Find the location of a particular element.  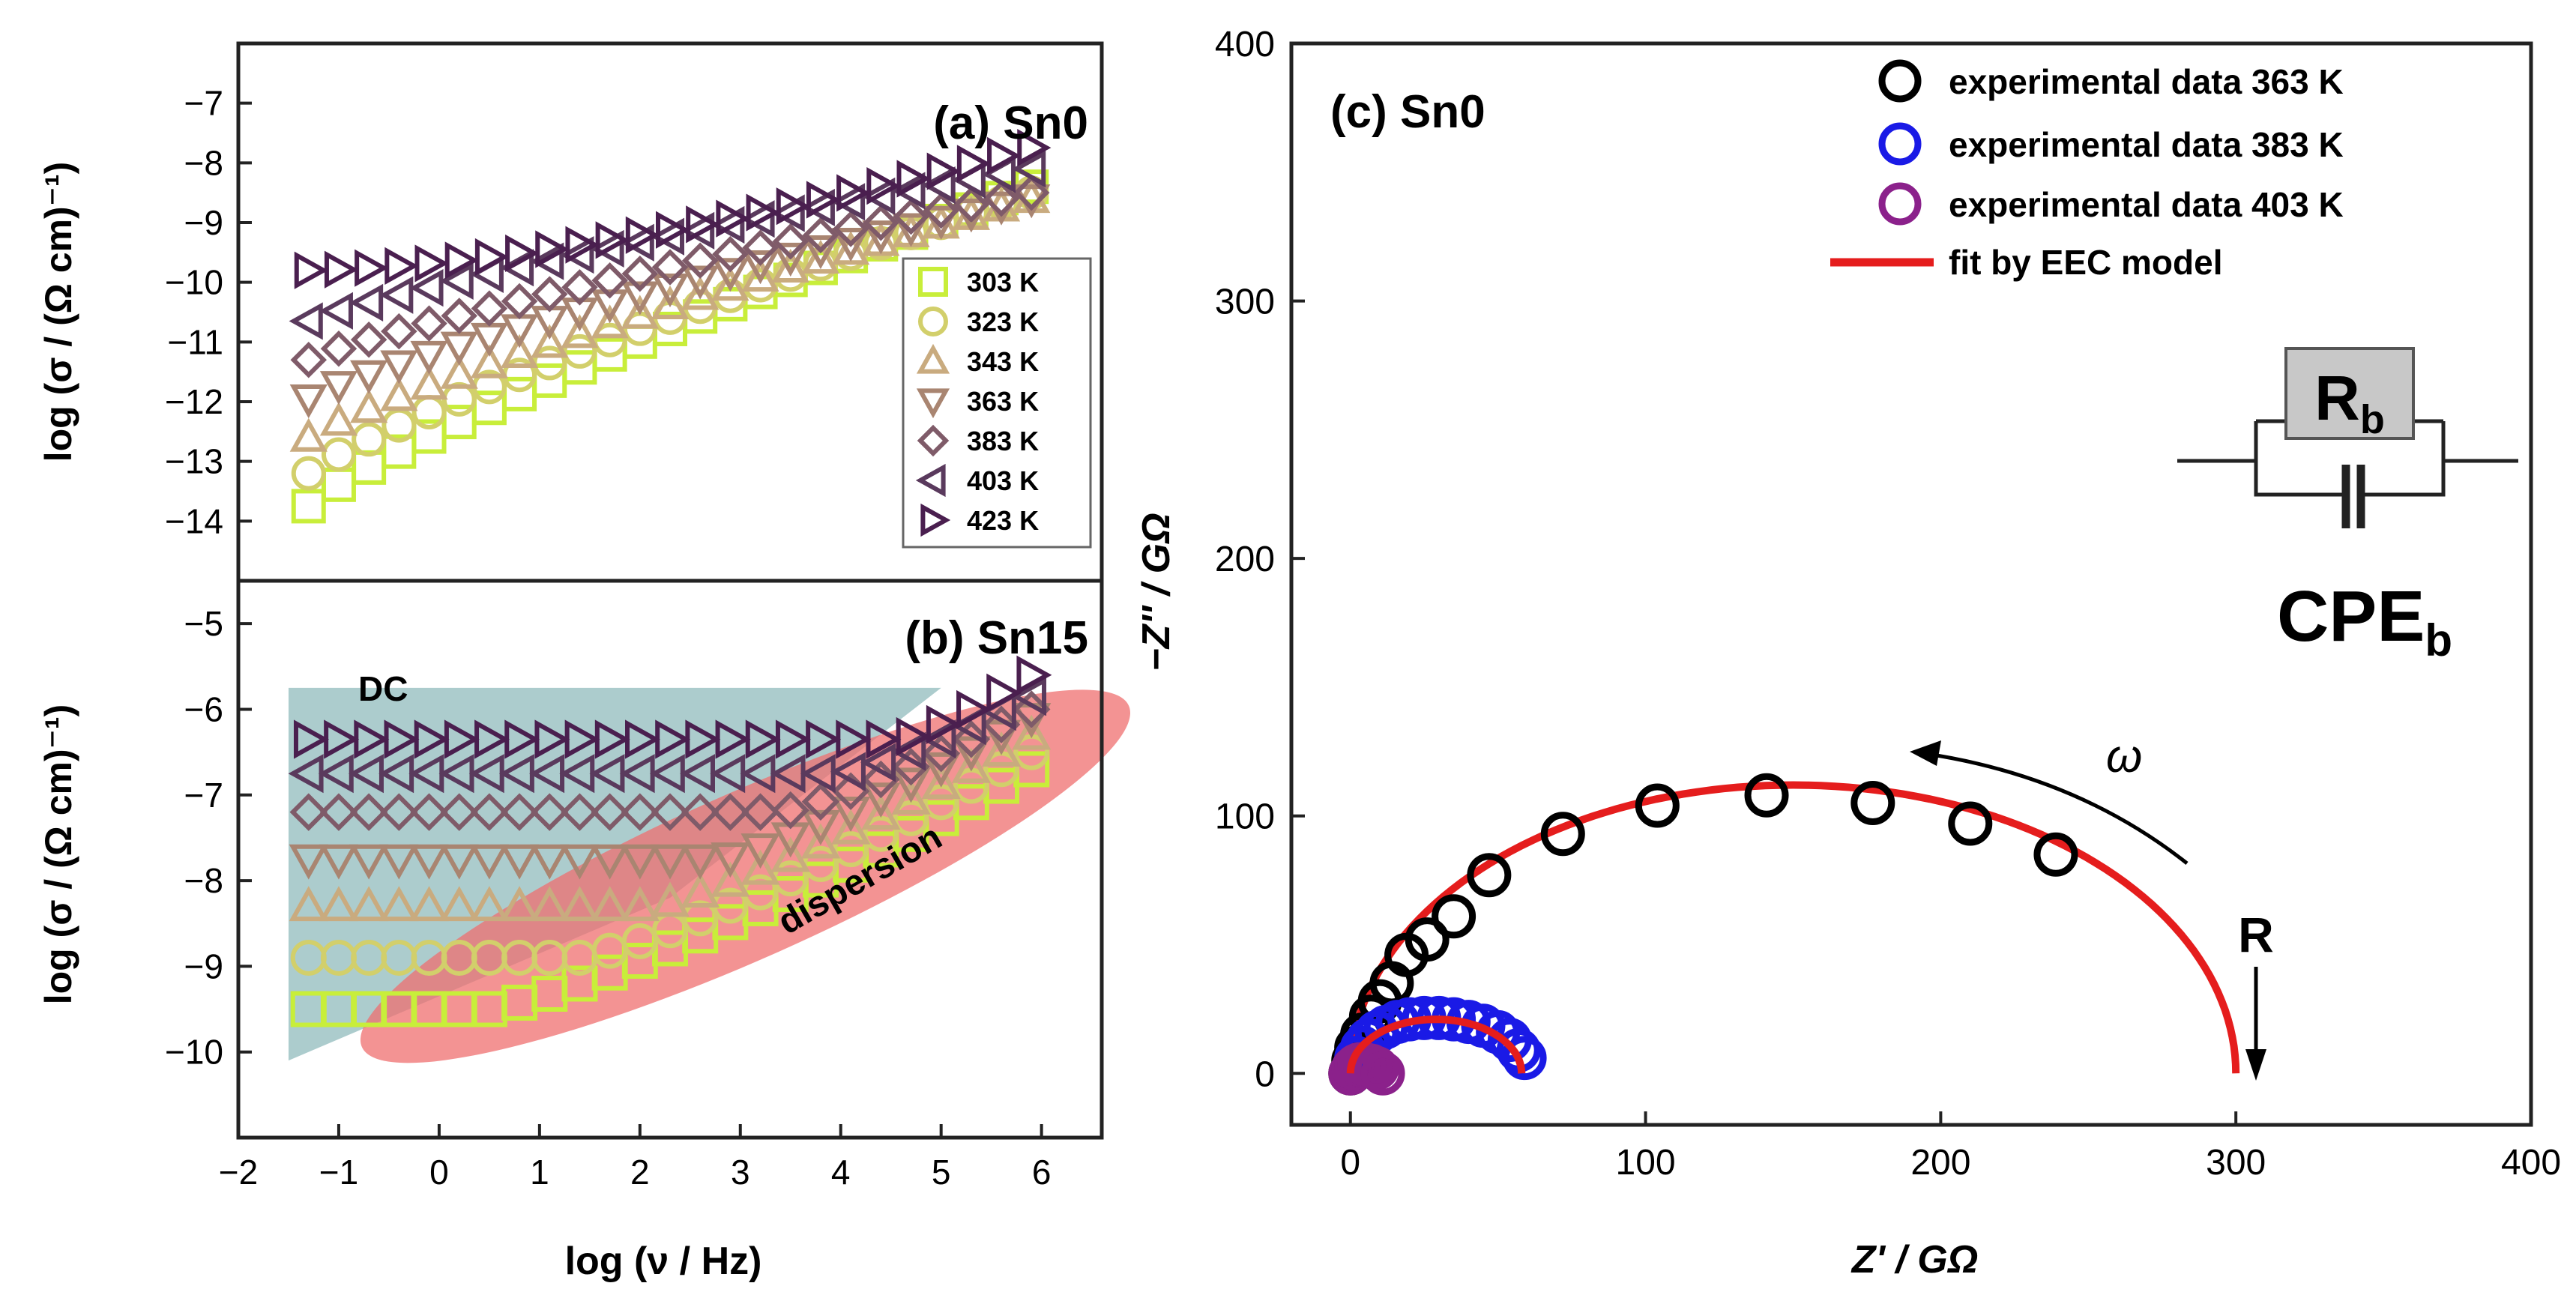

fit-curve-overlay is located at coordinates (1436, 1044).